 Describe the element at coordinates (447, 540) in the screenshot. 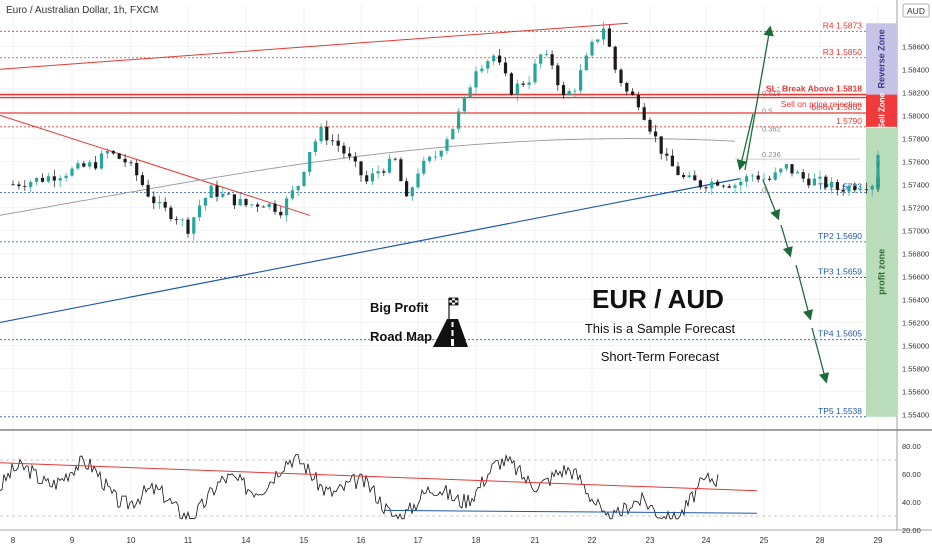

I see `time-axis: 8 9 10 11 14 15 16 17 18 21 22 23 24 25 28 29` at that location.